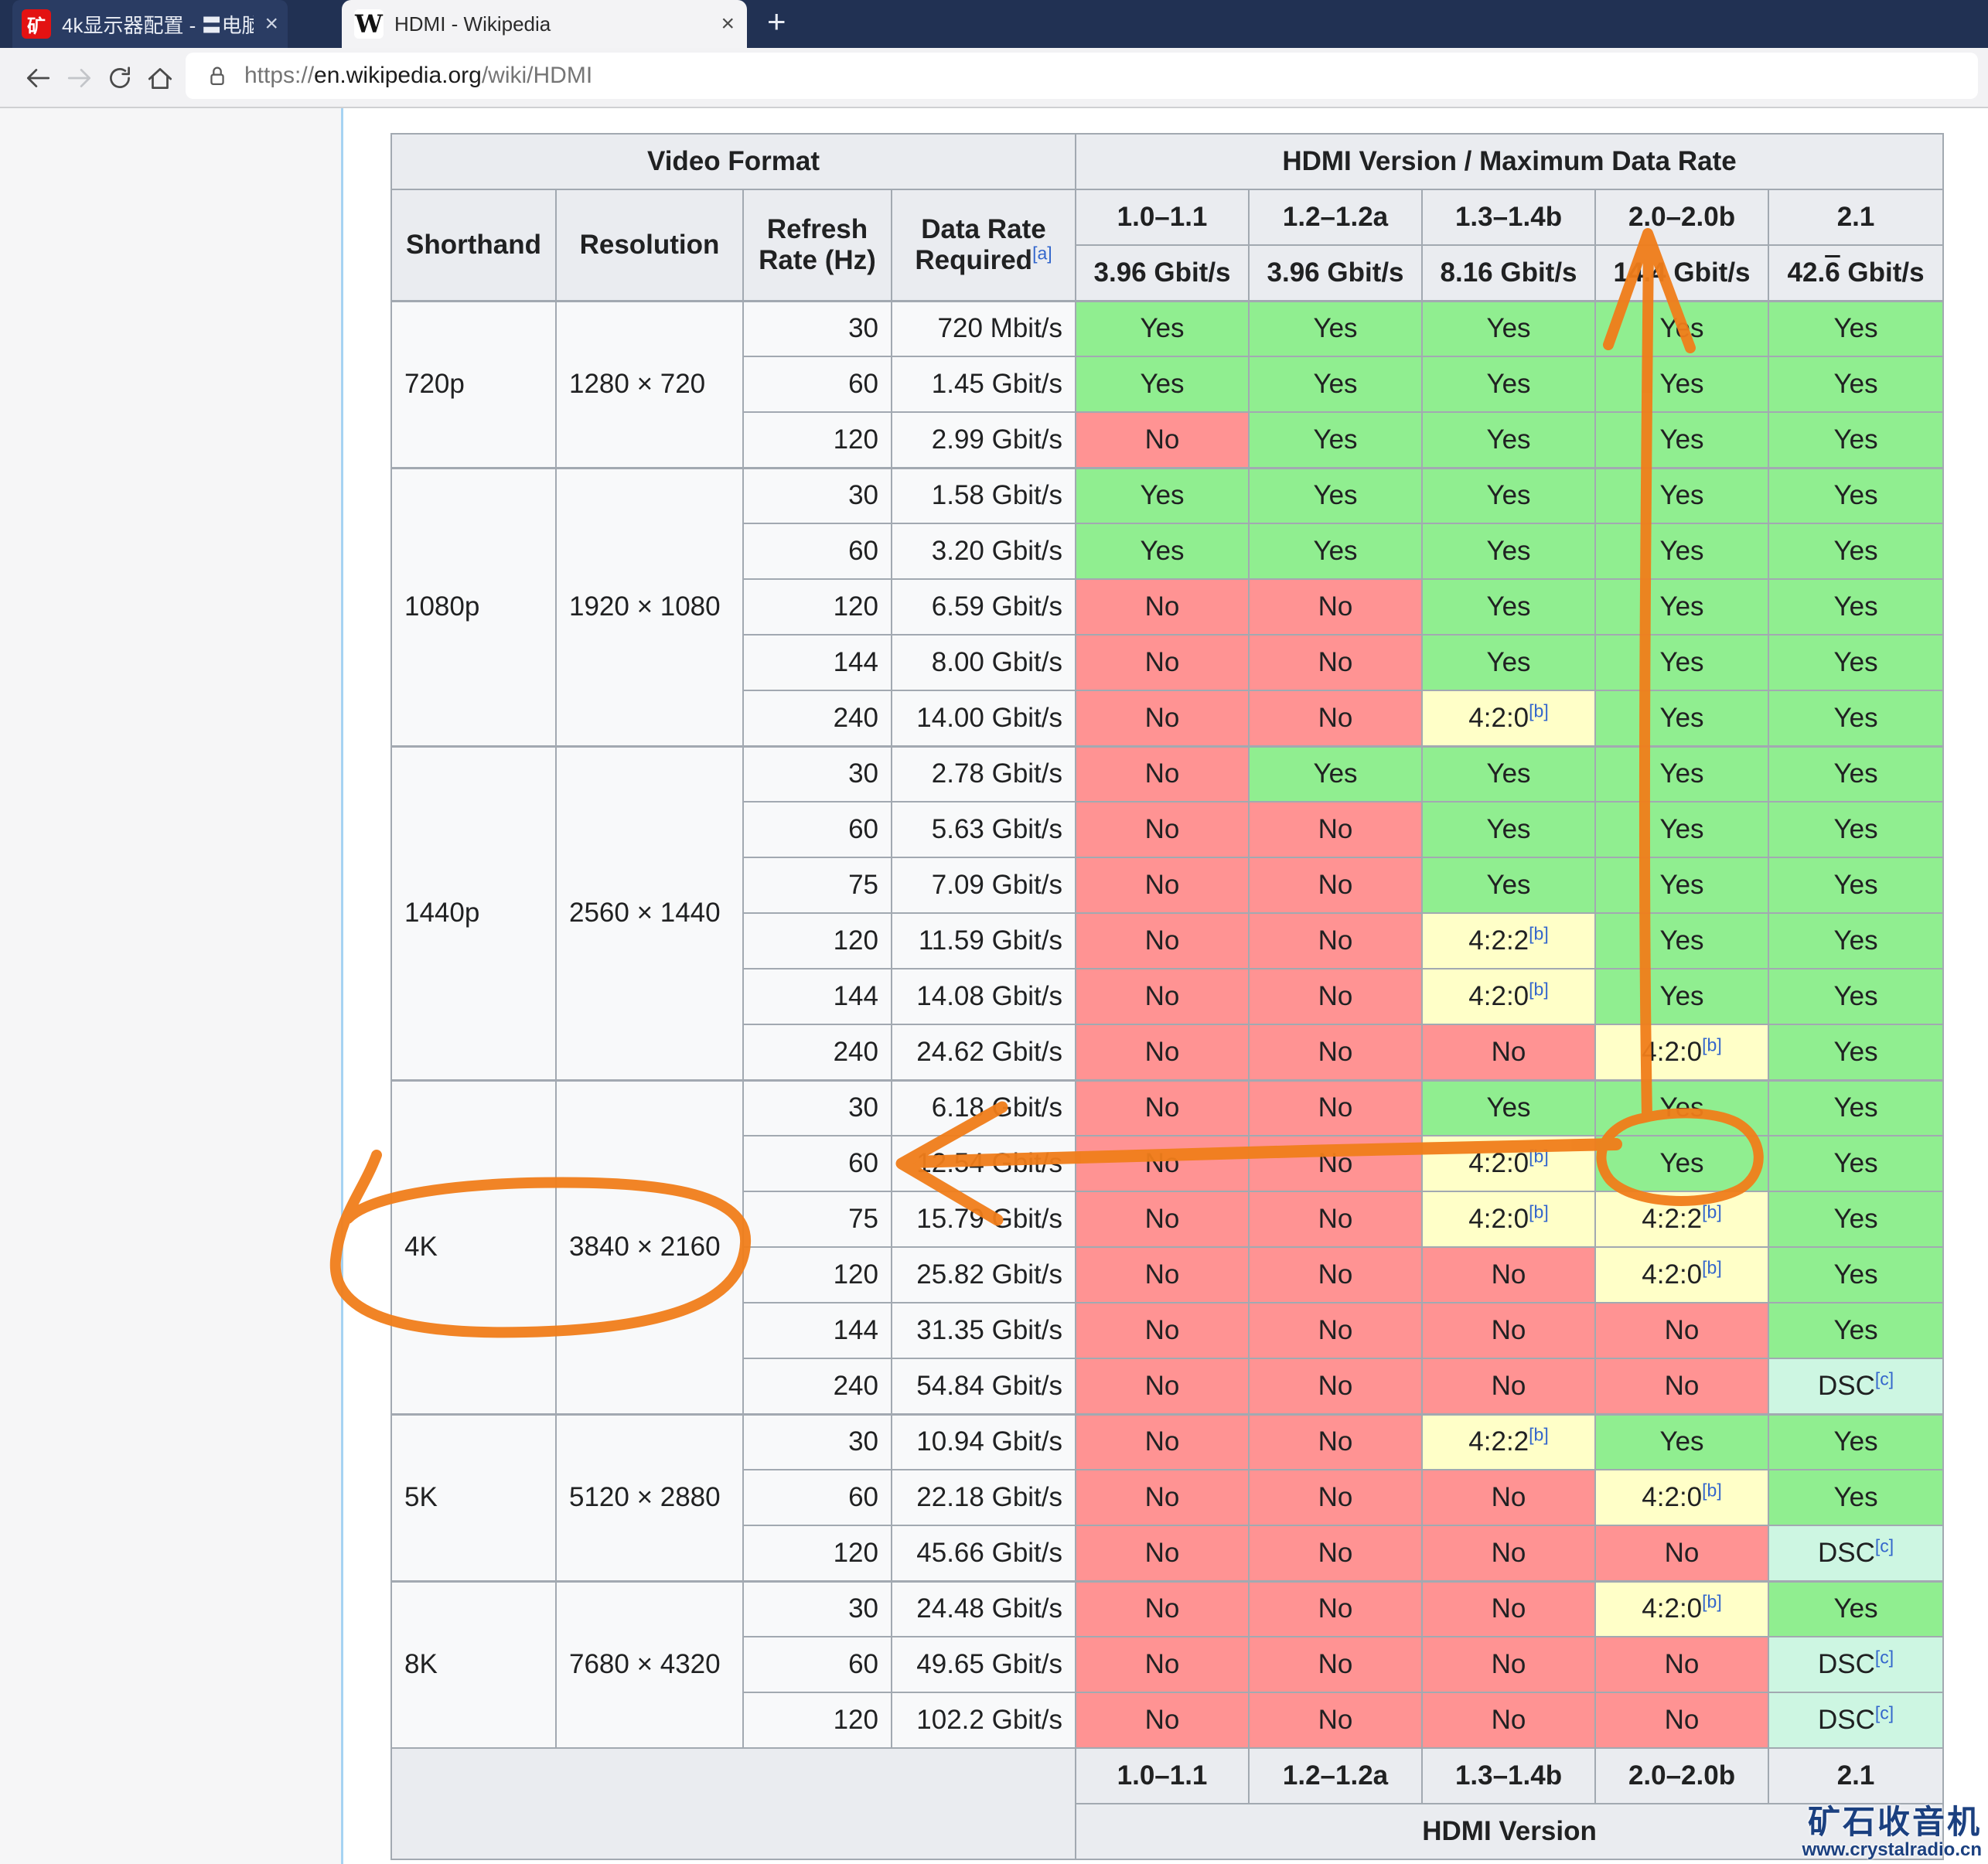 The height and width of the screenshot is (1864, 1988). I want to click on table-row: 75 7.09 Gbit/s No No Yes Yes Yes, so click(1168, 885).